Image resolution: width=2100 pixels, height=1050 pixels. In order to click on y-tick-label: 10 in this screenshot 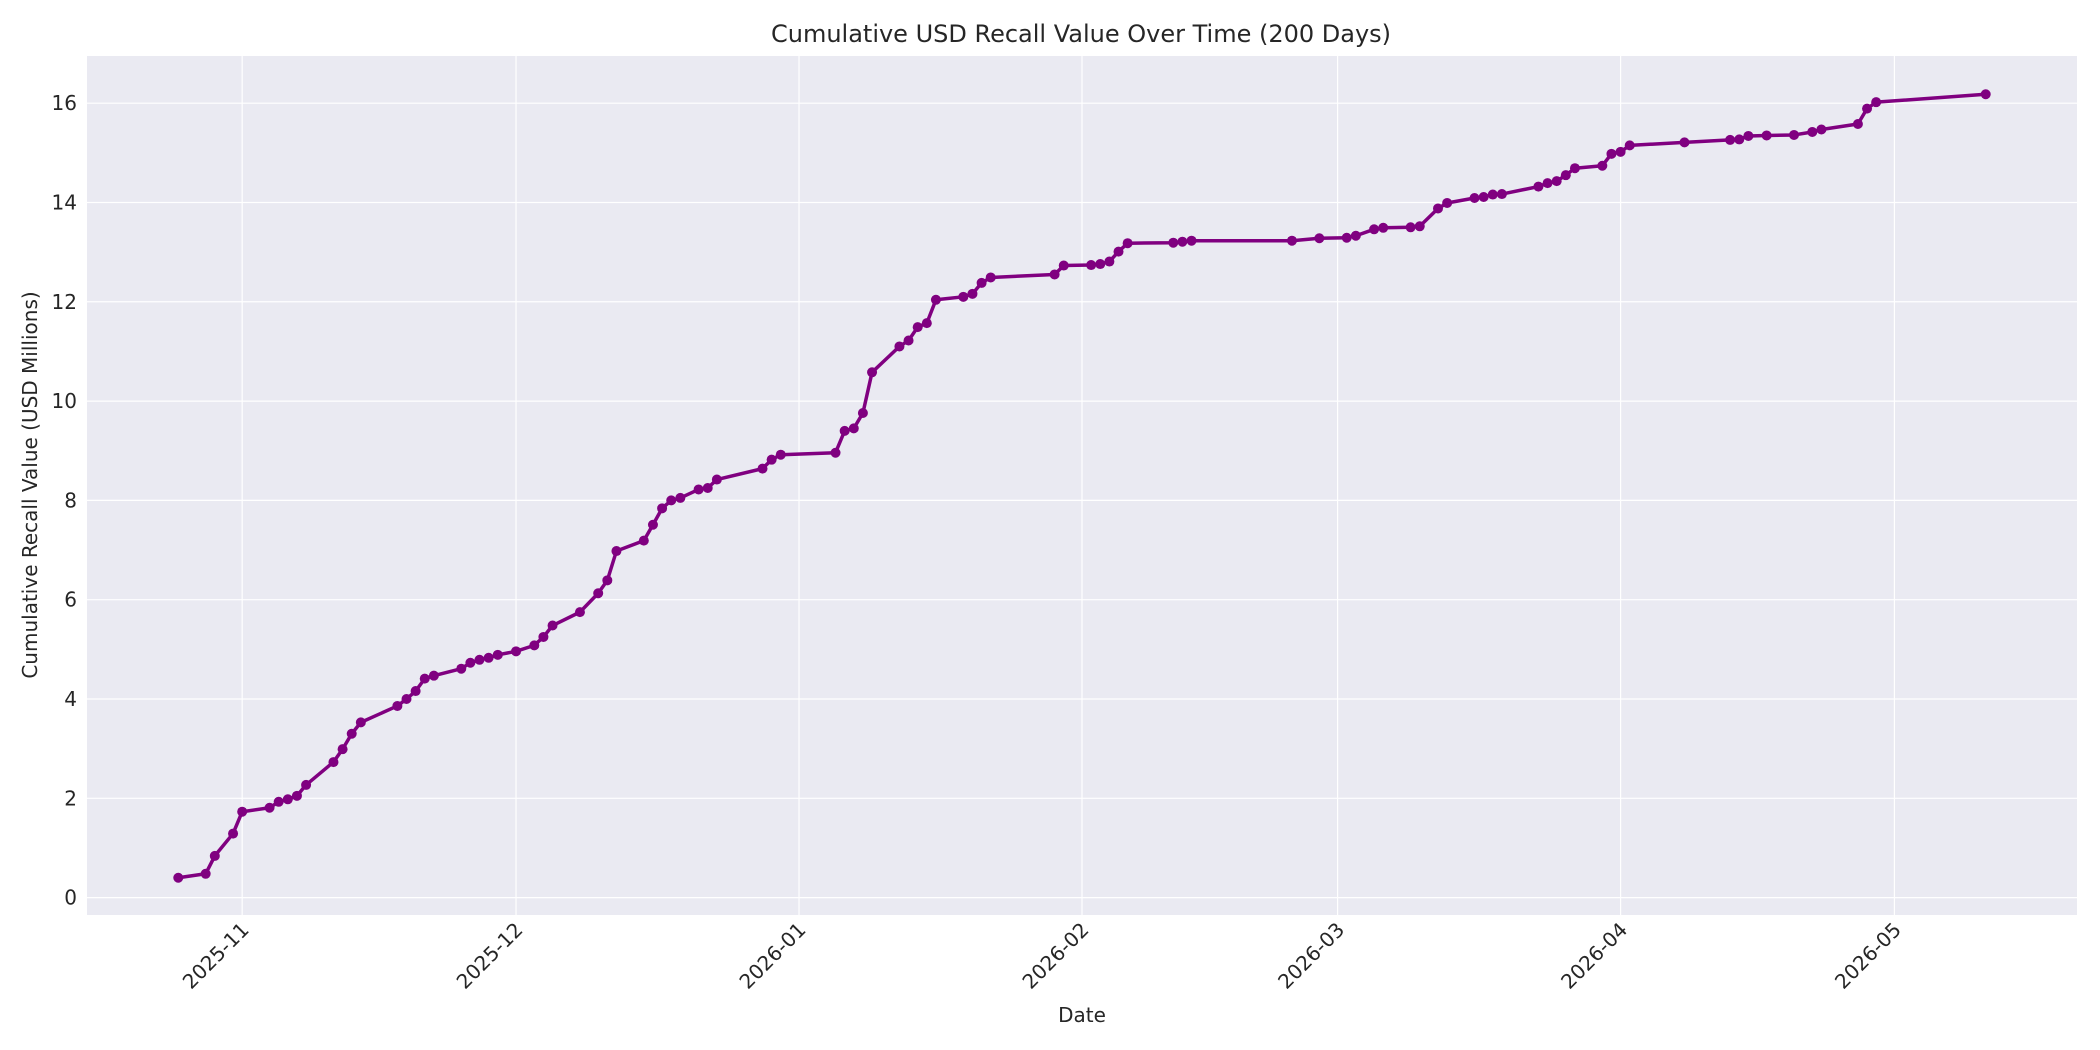, I will do `click(64, 401)`.